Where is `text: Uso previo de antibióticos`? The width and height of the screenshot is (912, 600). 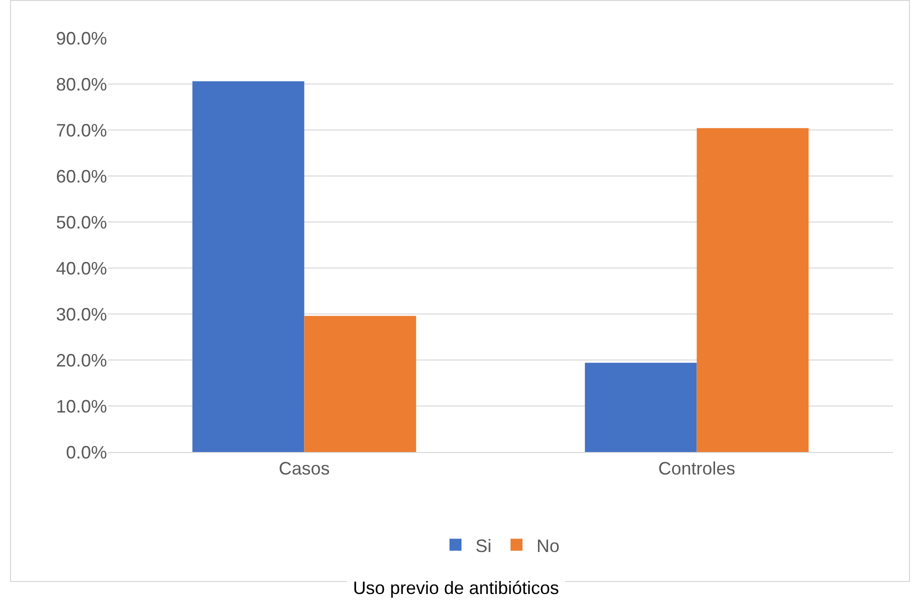 text: Uso previo de antibióticos is located at coordinates (456, 588).